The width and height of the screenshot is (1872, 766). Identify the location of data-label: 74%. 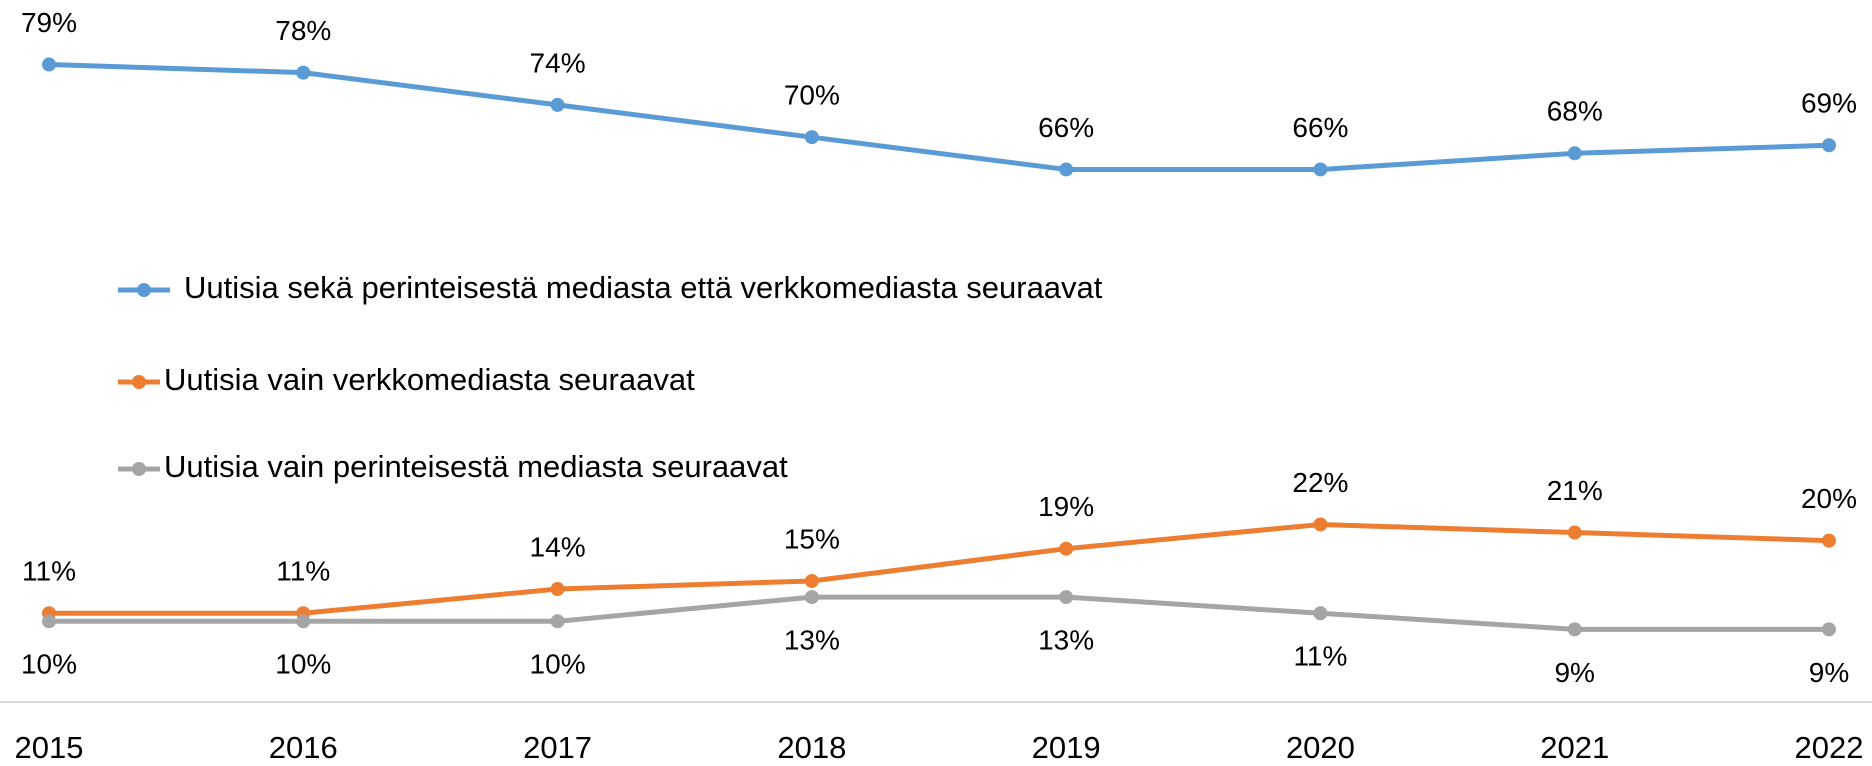
(558, 62).